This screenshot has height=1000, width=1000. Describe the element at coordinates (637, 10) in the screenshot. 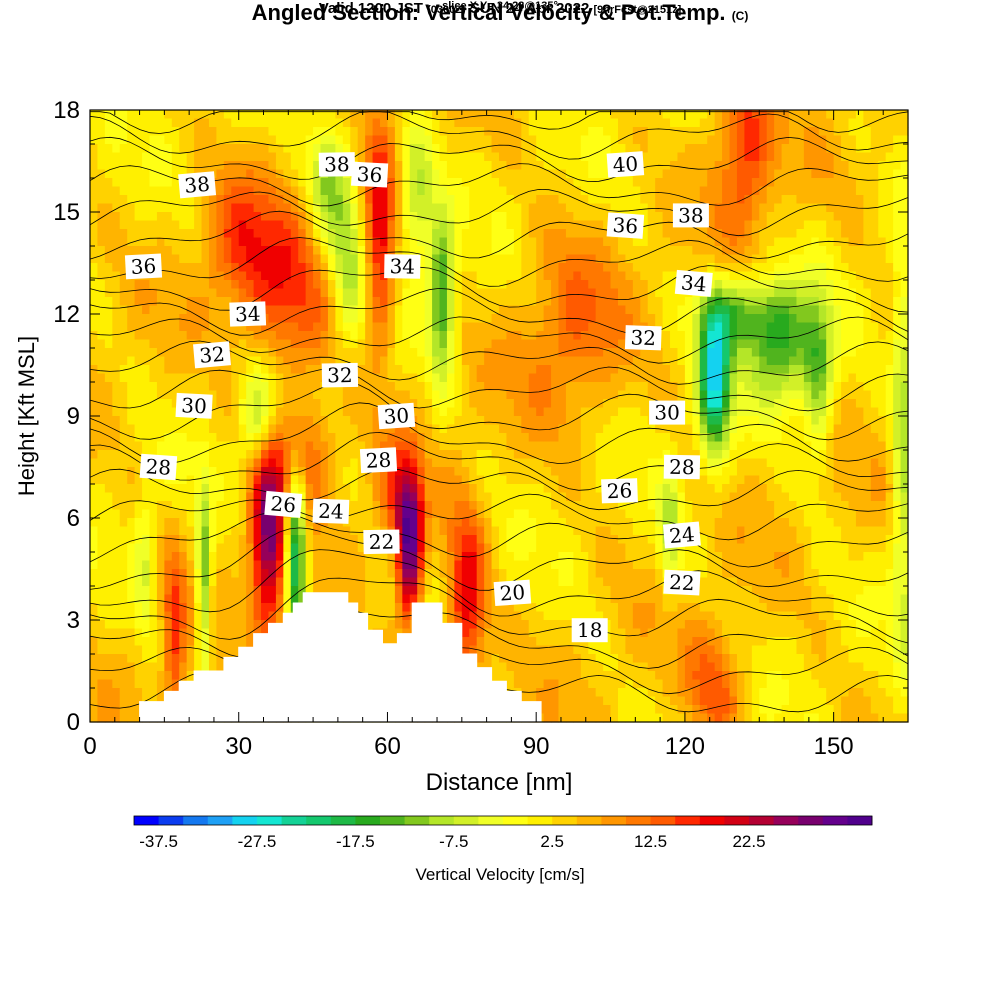

I see `forecast-info: [9hrFcst@2151z]` at that location.